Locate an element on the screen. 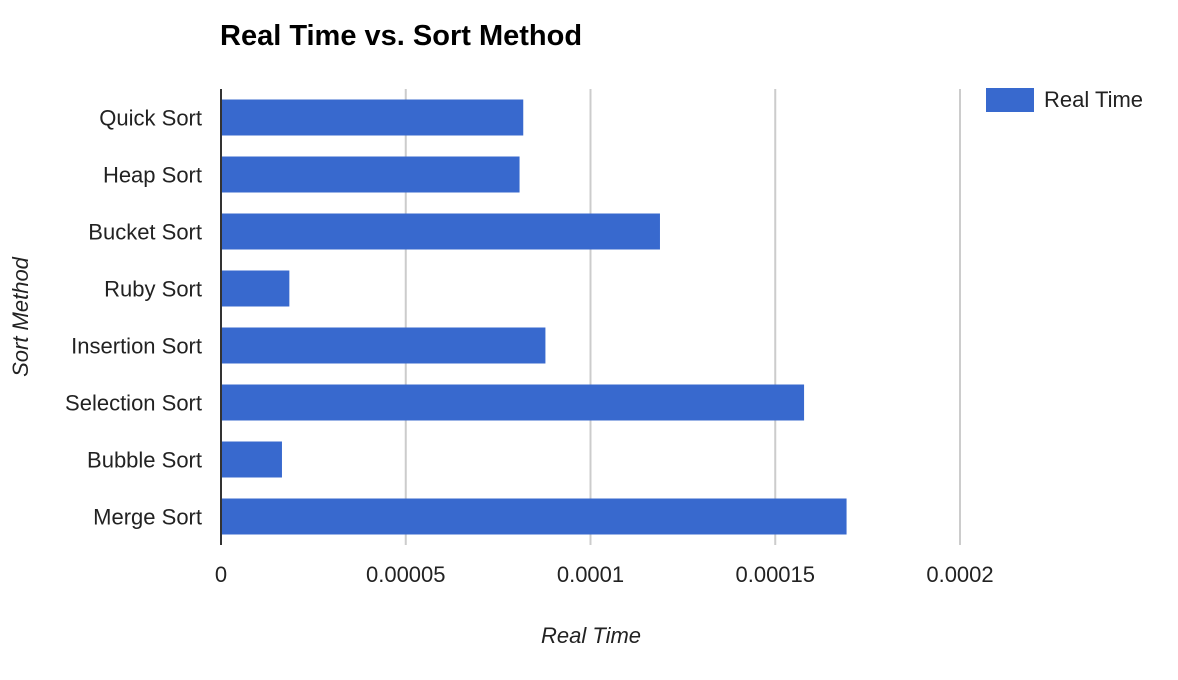 This screenshot has width=1178, height=680. x-tick-label: 0 is located at coordinates (221, 574).